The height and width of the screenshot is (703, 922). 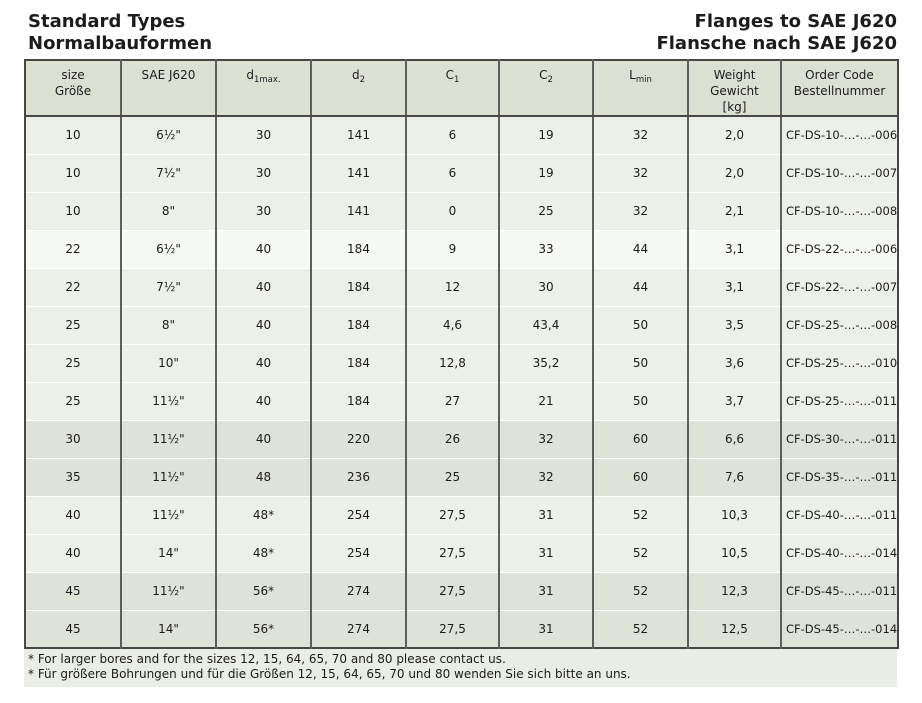 I want to click on cell-order-code: CF-DS-45-…-…-014, so click(x=839, y=628).